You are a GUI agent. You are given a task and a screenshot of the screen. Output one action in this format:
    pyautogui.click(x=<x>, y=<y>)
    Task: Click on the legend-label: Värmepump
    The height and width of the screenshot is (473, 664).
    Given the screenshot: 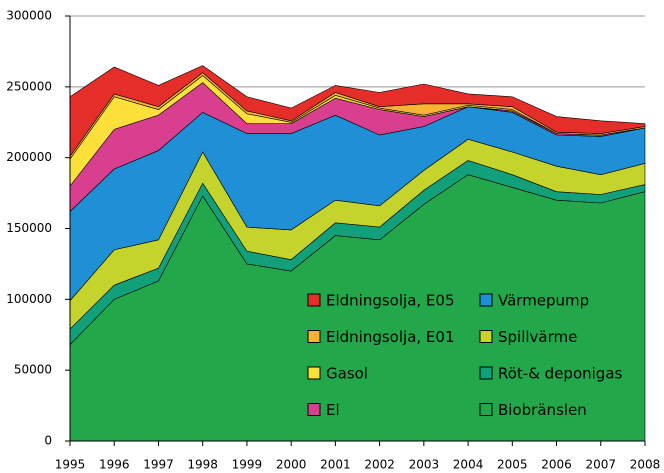 What is the action you would take?
    pyautogui.click(x=543, y=301)
    